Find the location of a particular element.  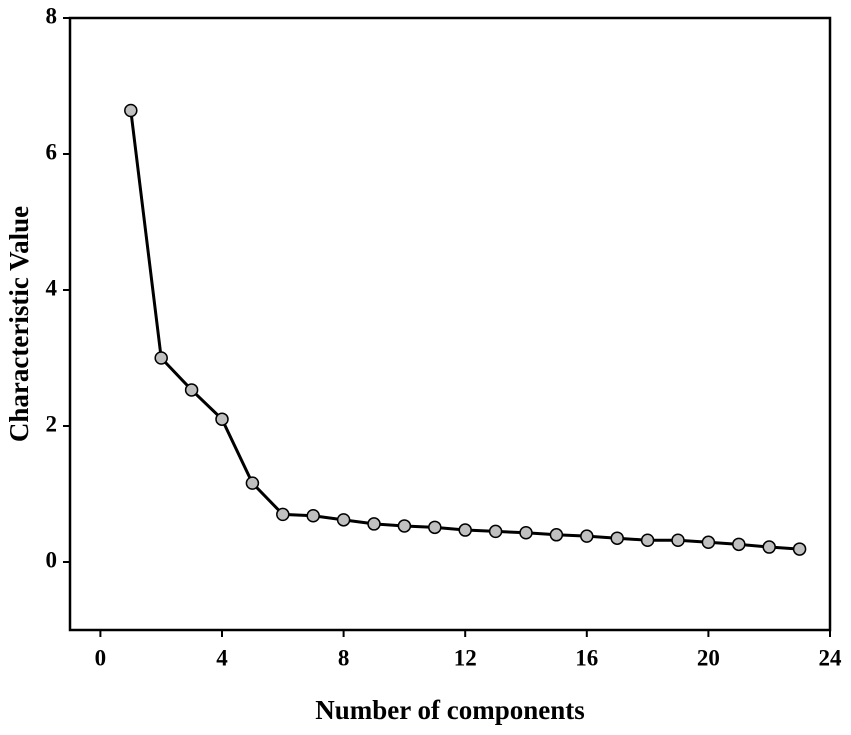

x-tick-label: 8 is located at coordinates (344, 657).